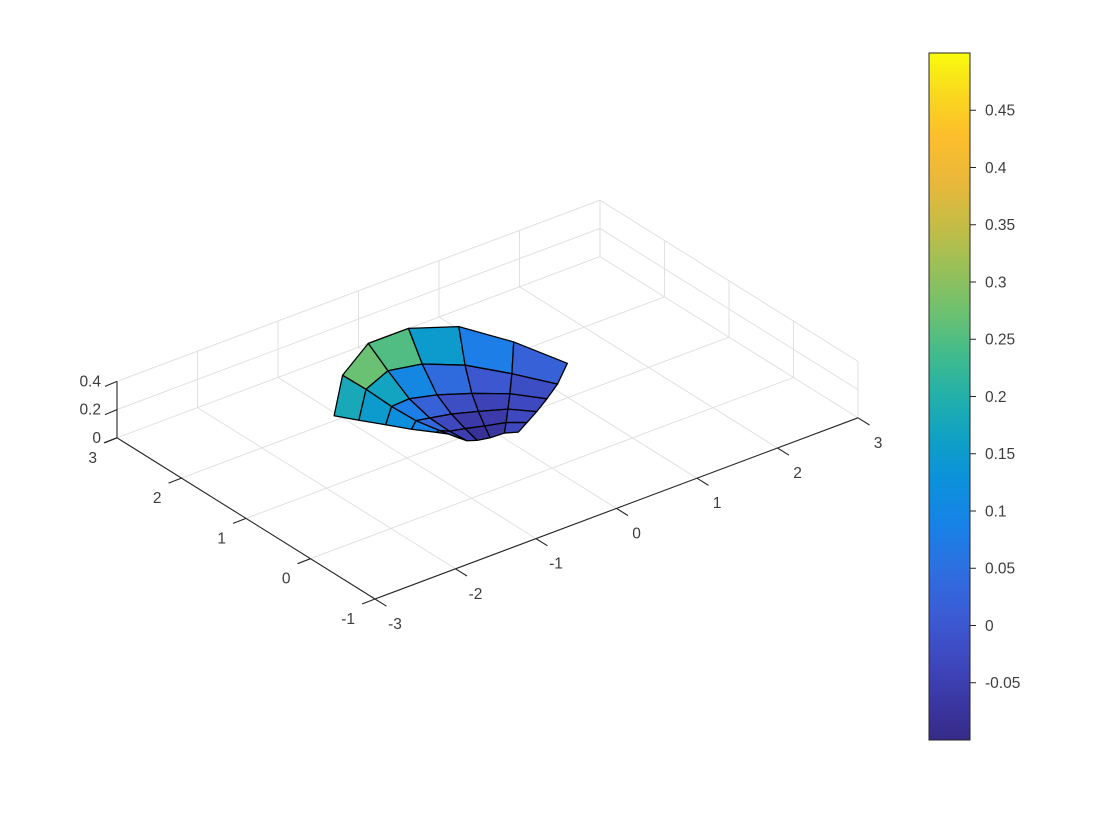 This screenshot has width=1112, height=826. What do you see at coordinates (157, 498) in the screenshot?
I see `y-tick-label: 2` at bounding box center [157, 498].